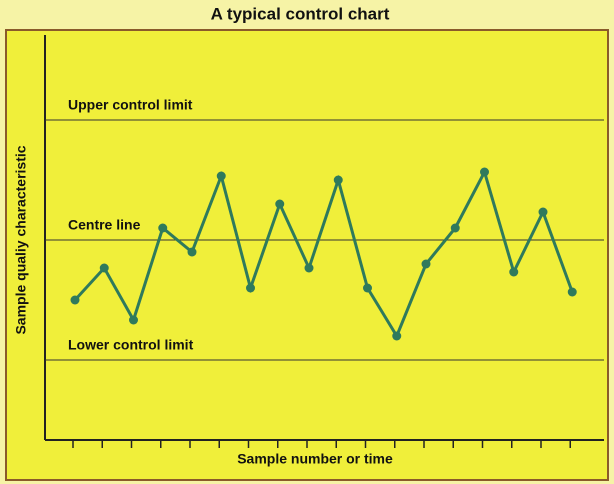  I want to click on y-axis-label: Sample qualiy characteristic, so click(21, 239).